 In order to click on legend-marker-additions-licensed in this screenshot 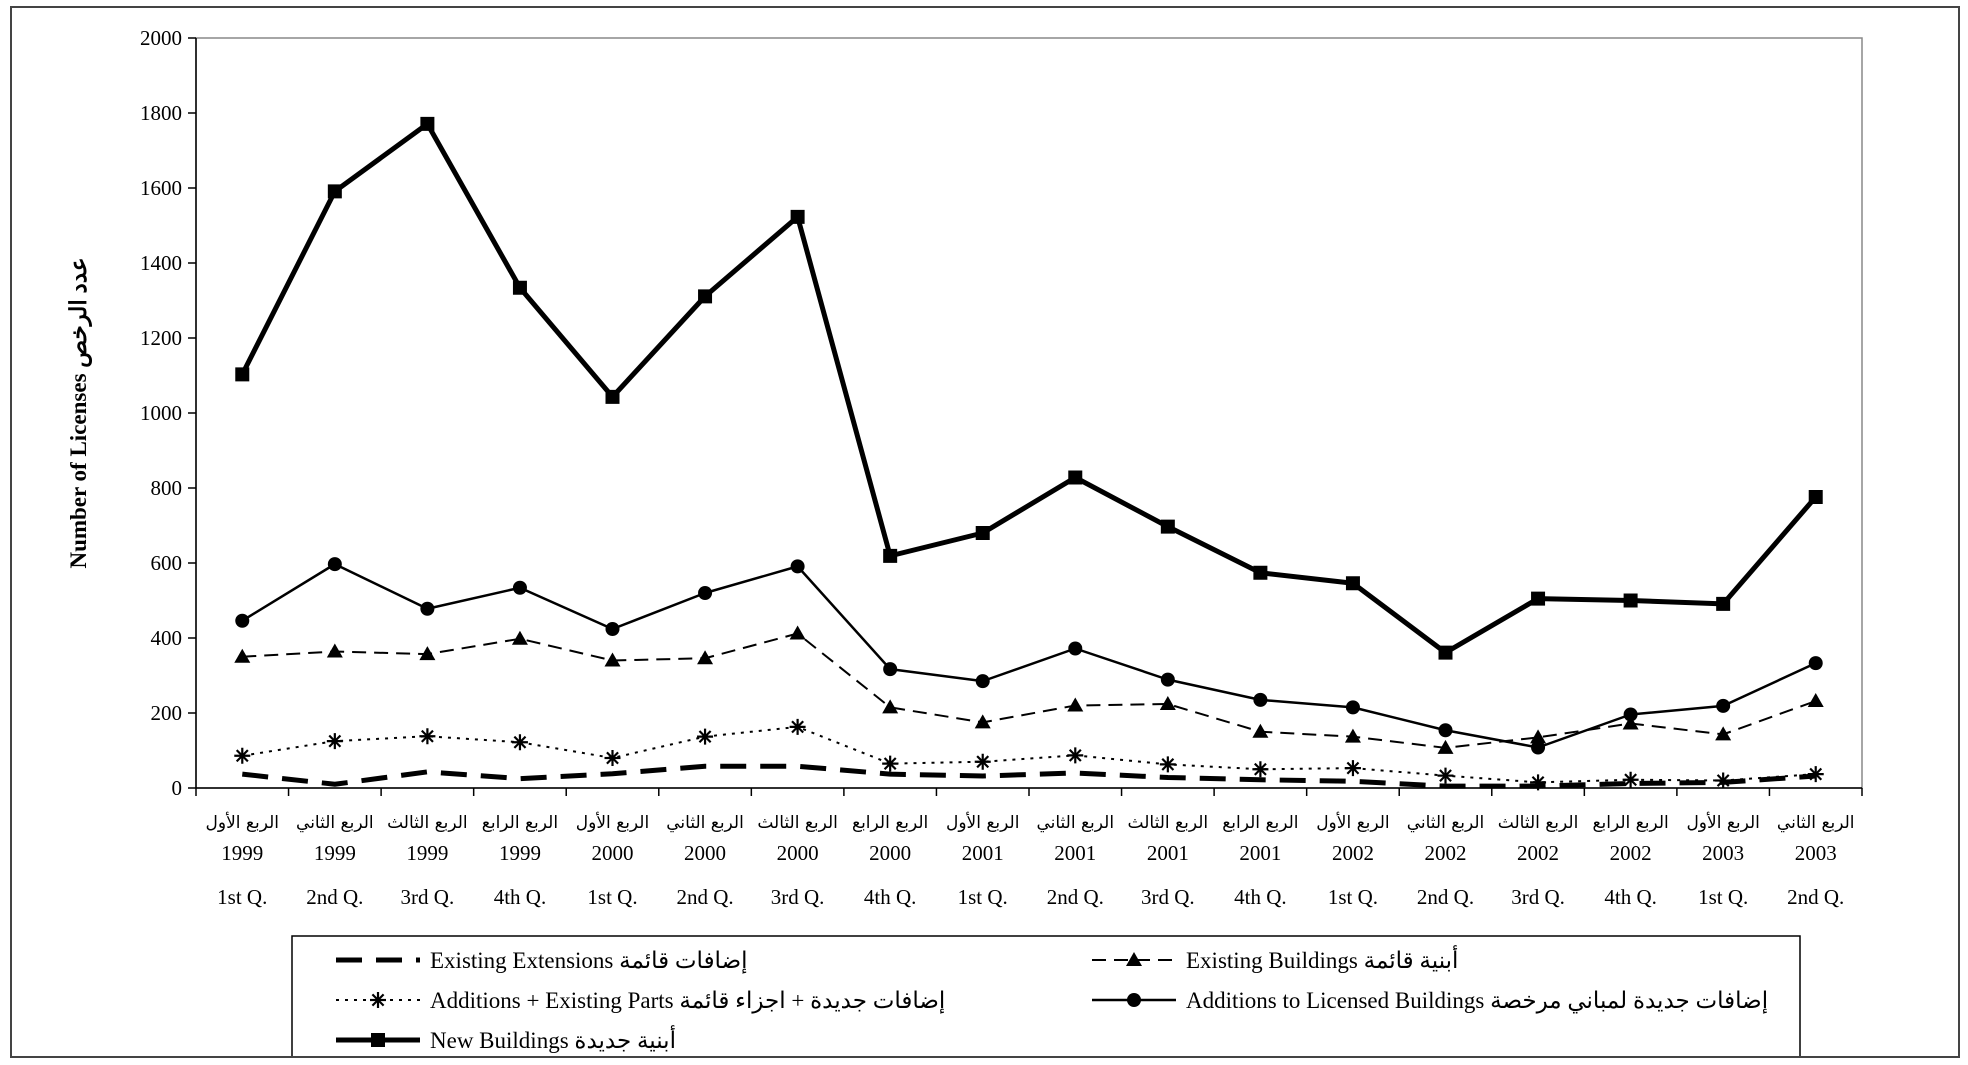, I will do `click(1134, 1000)`.